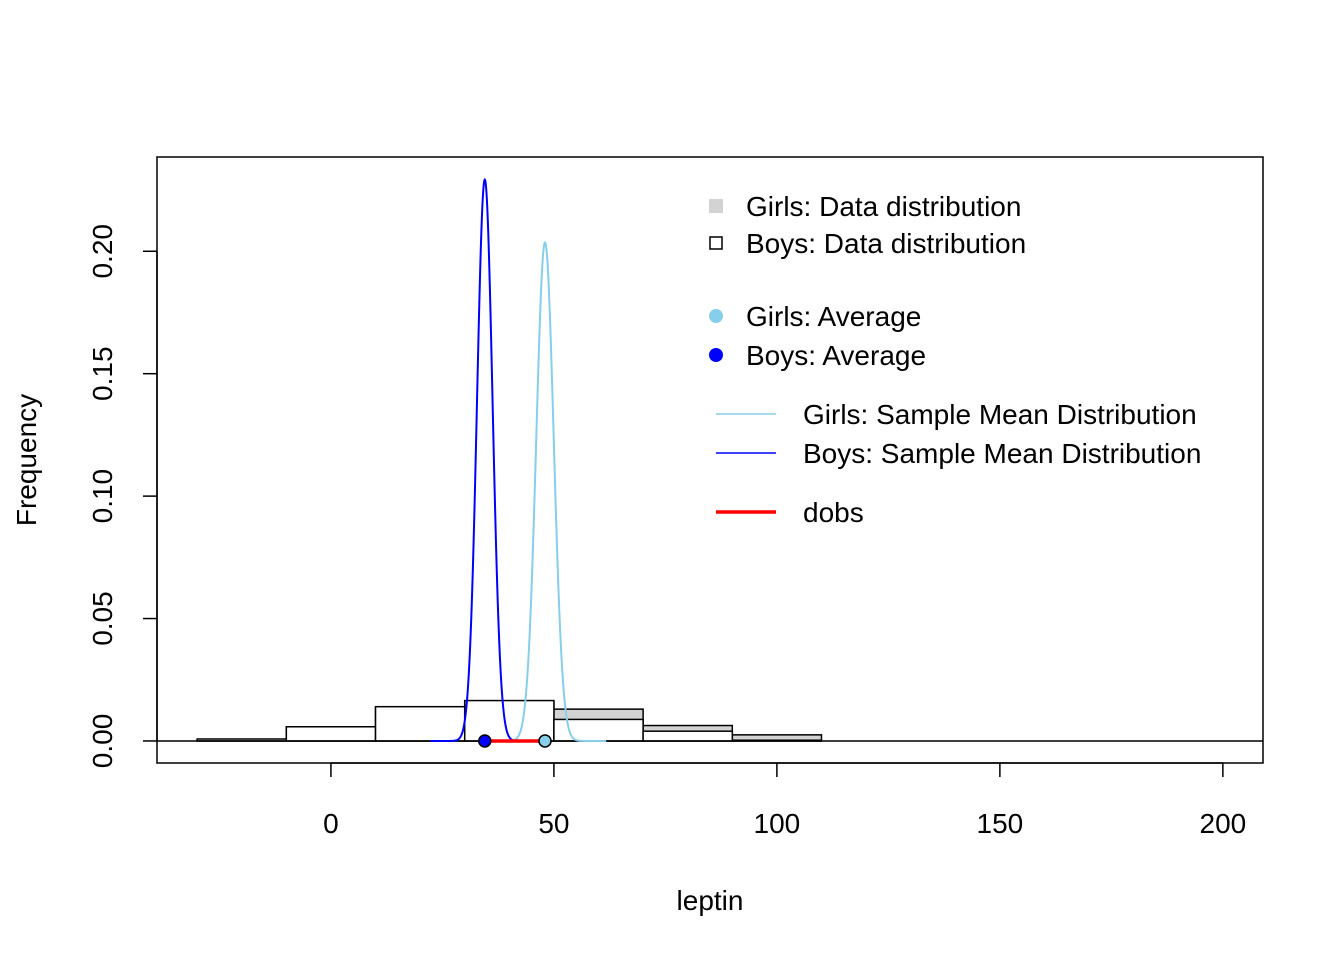 The width and height of the screenshot is (1344, 960). What do you see at coordinates (545, 741) in the screenshot?
I see `girls-average-point` at bounding box center [545, 741].